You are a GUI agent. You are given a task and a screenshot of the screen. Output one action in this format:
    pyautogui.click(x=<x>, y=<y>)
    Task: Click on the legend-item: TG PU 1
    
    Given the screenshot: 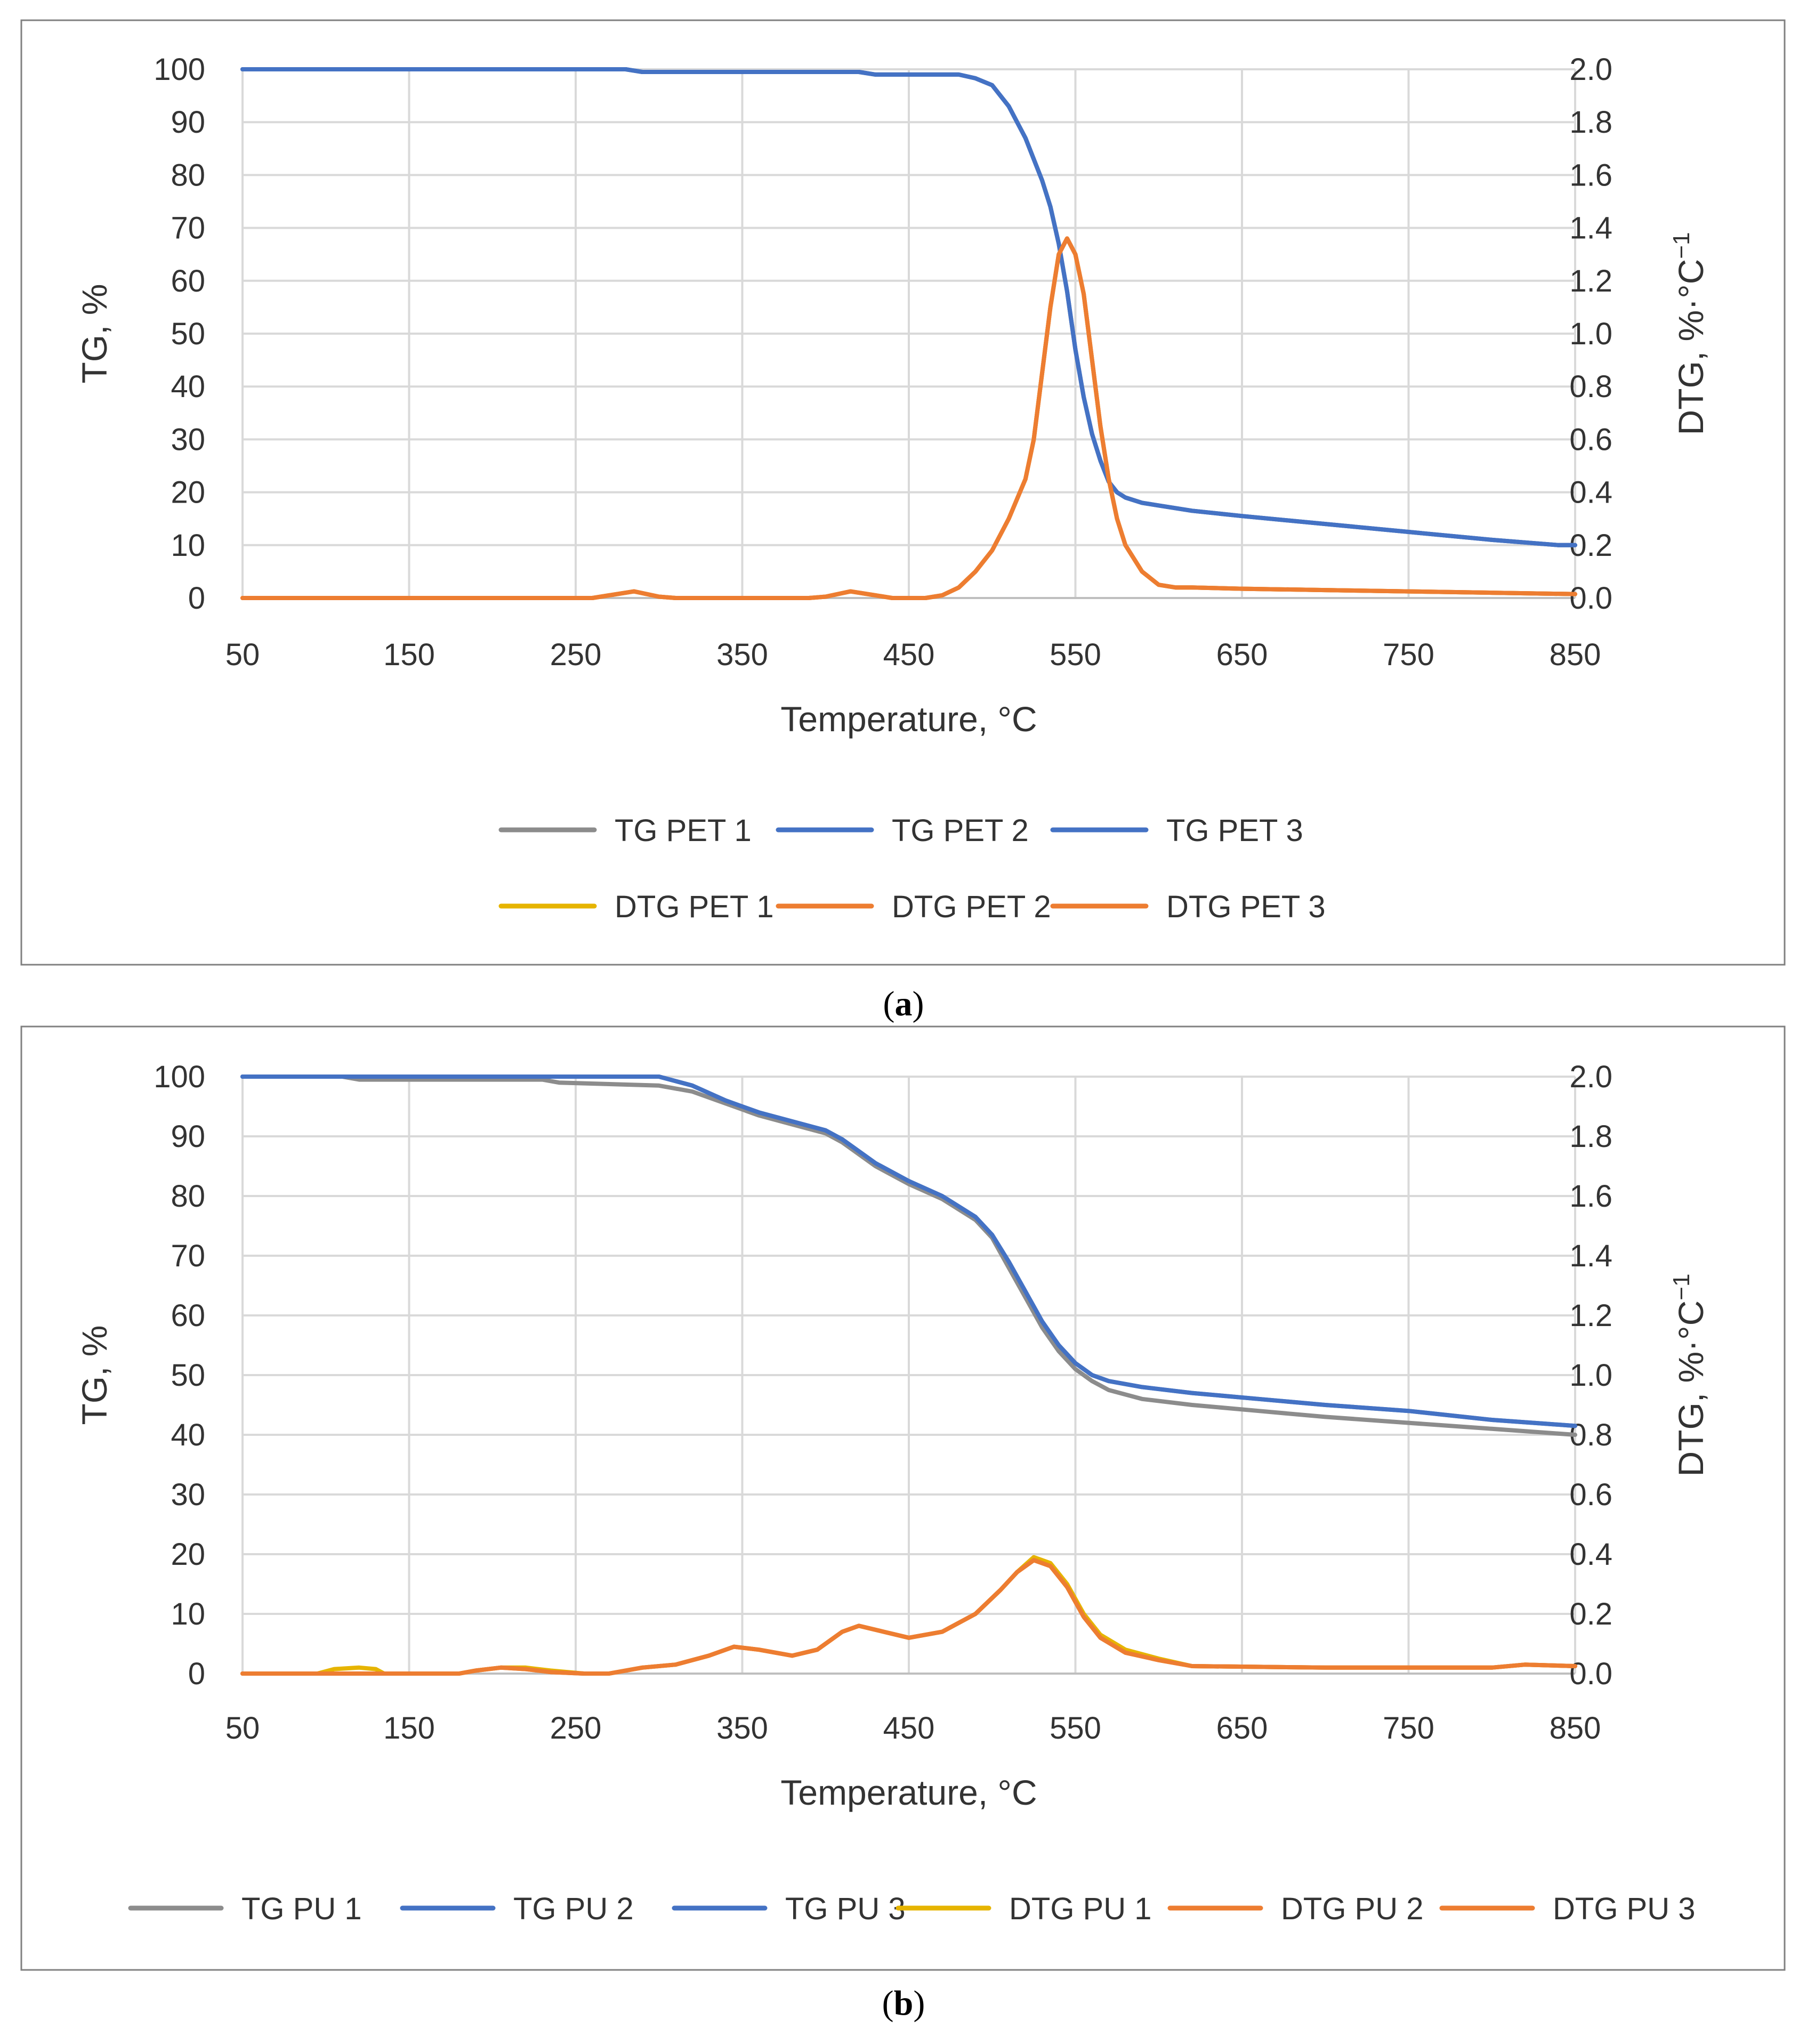 What is the action you would take?
    pyautogui.click(x=245, y=1909)
    